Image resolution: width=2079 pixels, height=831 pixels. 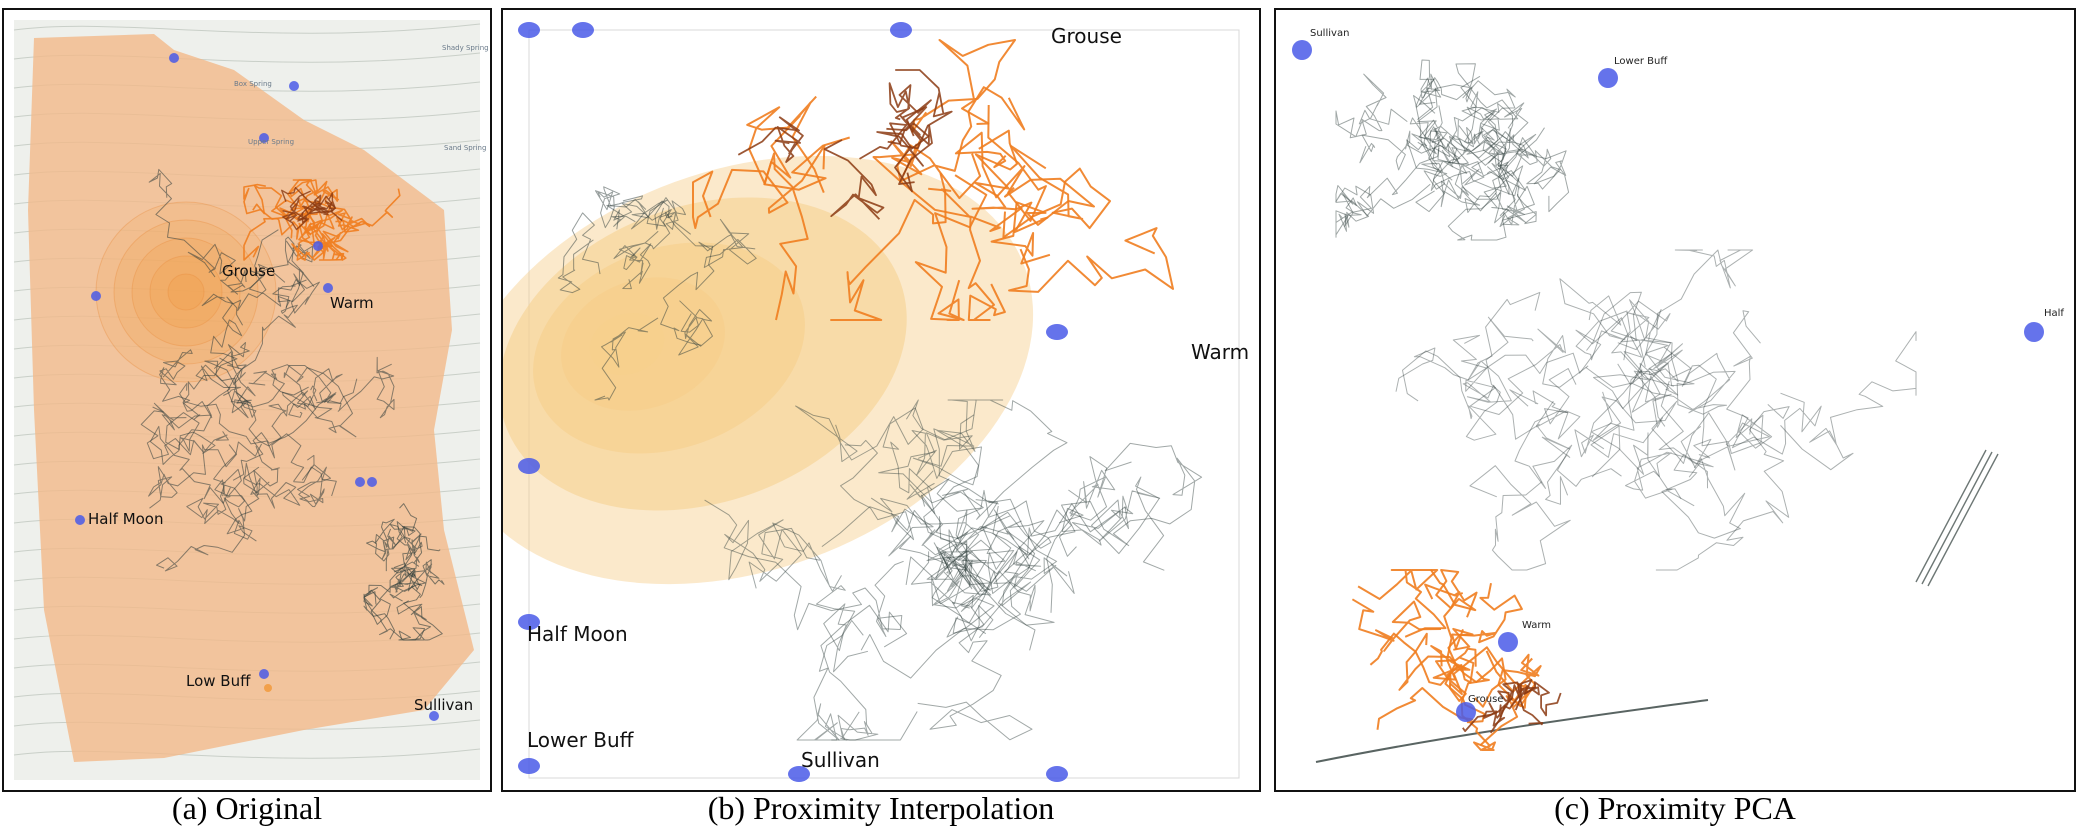 I want to click on label-half: Half, so click(x=2054, y=313).